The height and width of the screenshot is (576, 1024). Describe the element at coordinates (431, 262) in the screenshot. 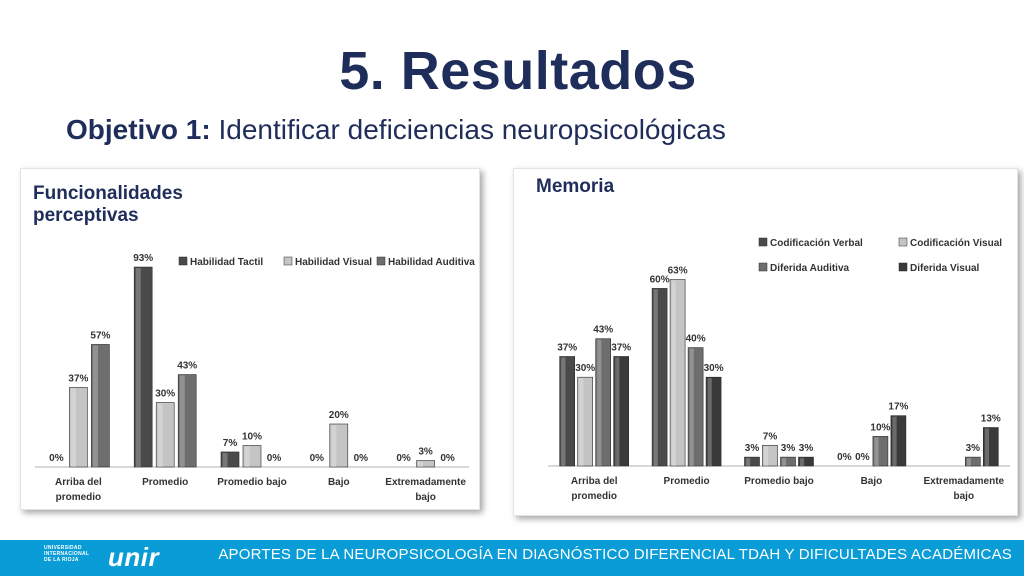

I see `legend-label: Habilidad Auditiva` at that location.